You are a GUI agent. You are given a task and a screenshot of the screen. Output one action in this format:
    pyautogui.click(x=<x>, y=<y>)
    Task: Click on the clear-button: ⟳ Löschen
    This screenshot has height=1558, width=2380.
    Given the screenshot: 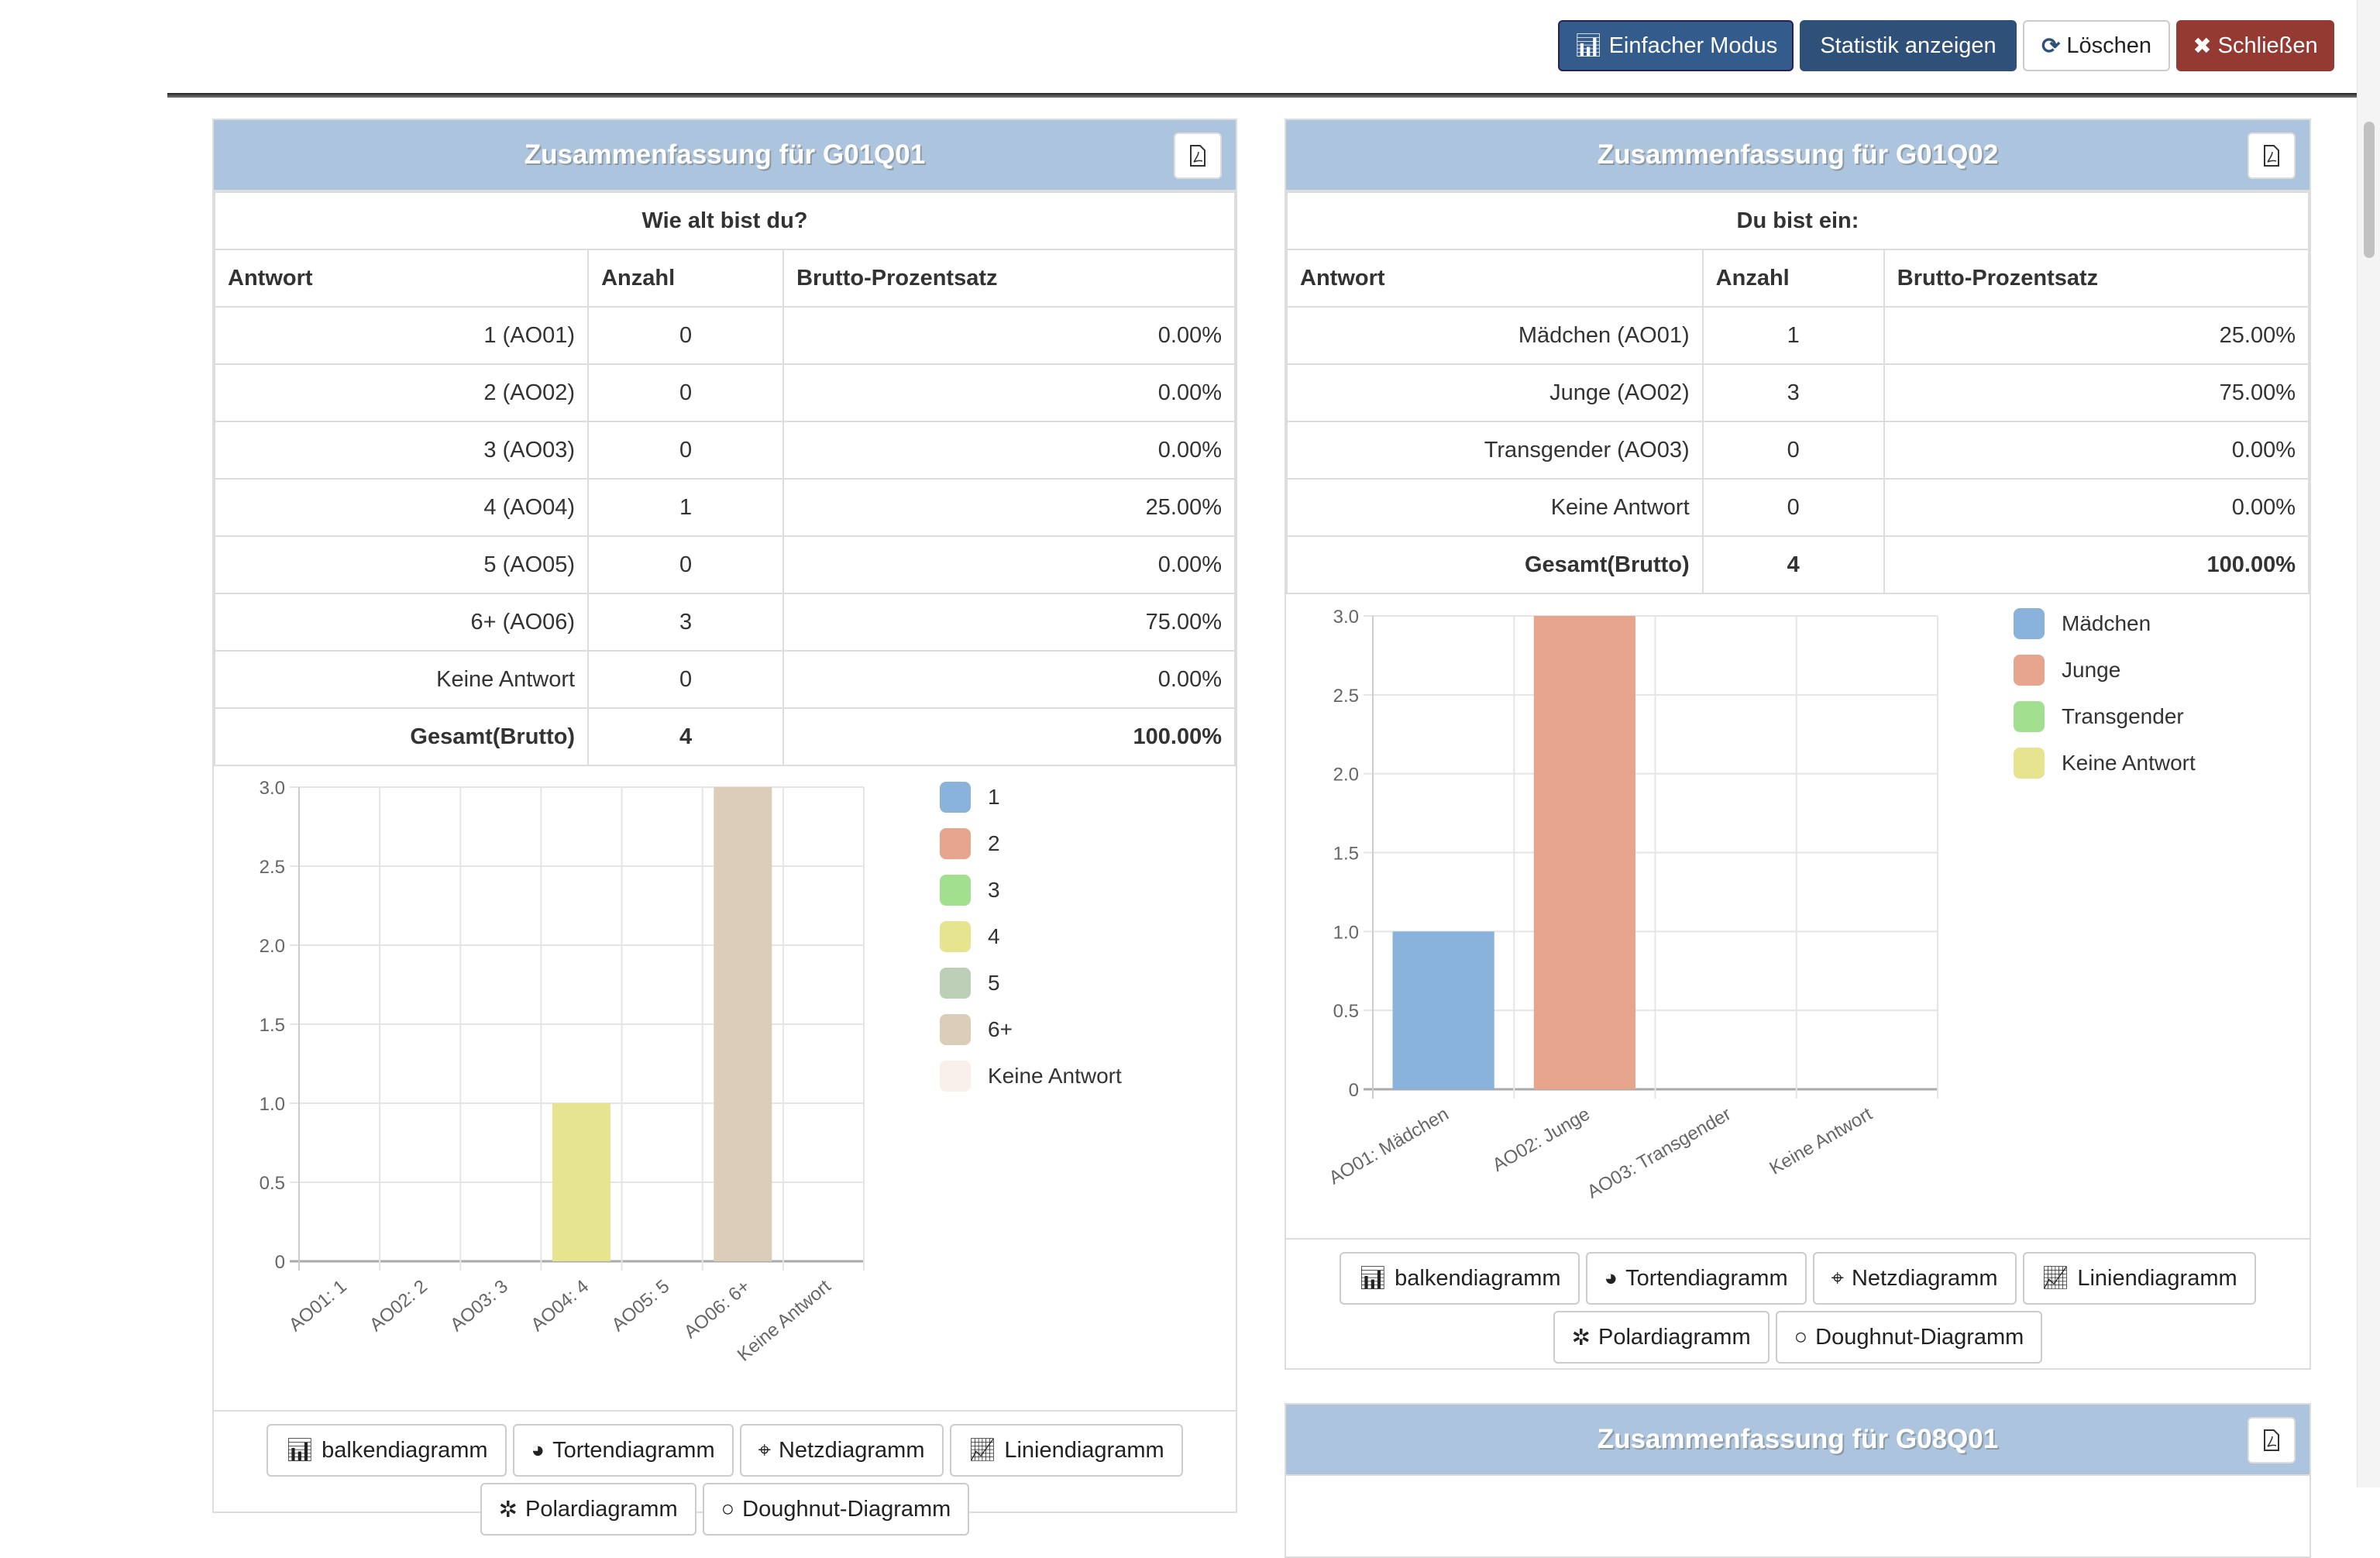 What is the action you would take?
    pyautogui.click(x=2096, y=45)
    